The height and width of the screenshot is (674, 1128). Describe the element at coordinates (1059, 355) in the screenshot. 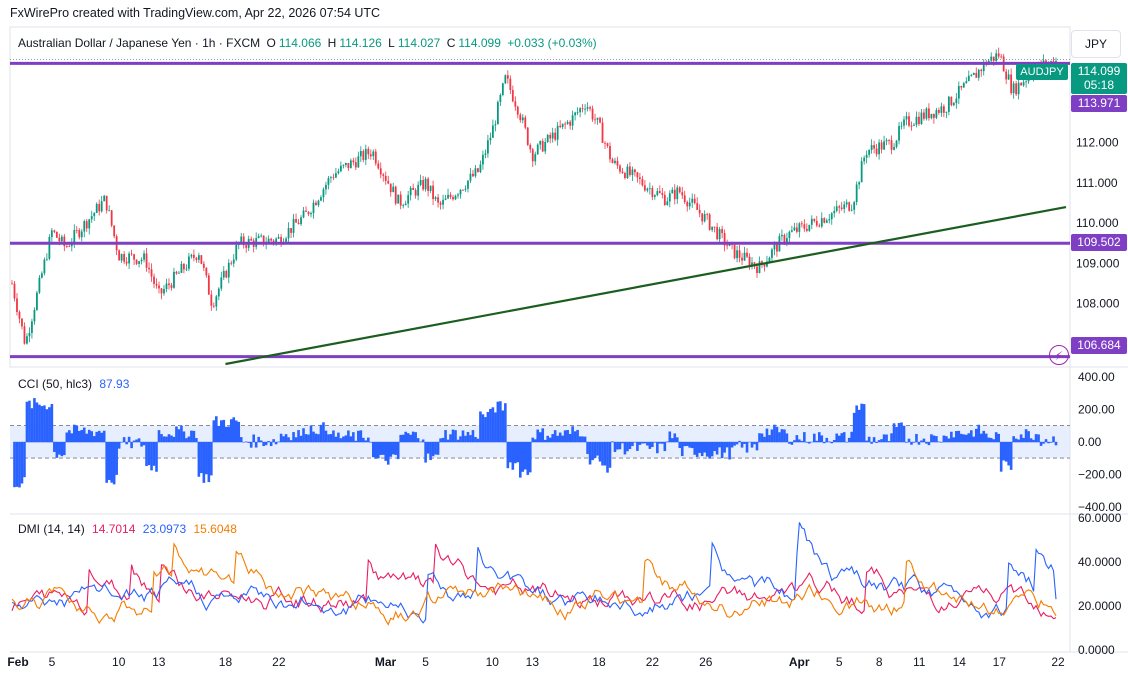

I see `lightning-alert-icon: ⚡` at that location.